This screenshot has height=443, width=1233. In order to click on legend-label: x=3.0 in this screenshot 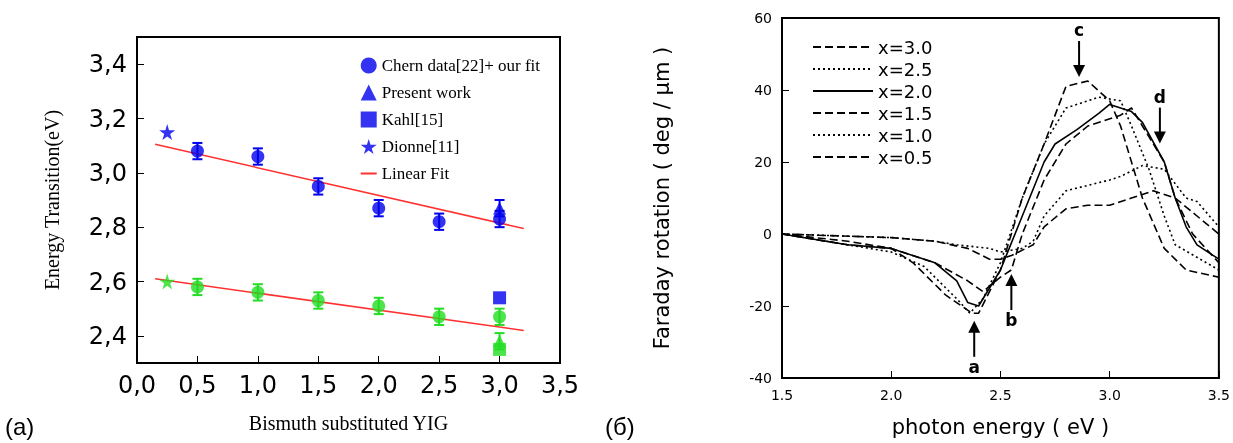, I will do `click(905, 47)`.